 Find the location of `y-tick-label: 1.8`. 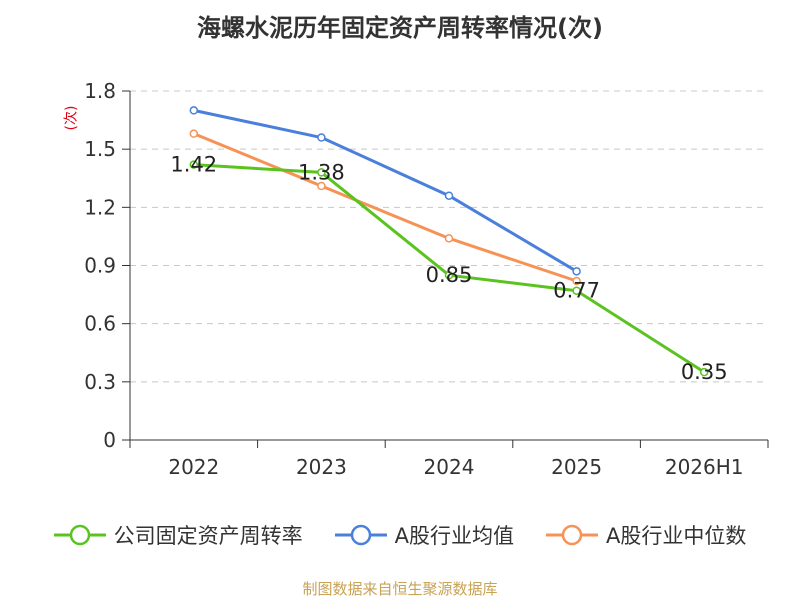

y-tick-label: 1.8 is located at coordinates (100, 91).